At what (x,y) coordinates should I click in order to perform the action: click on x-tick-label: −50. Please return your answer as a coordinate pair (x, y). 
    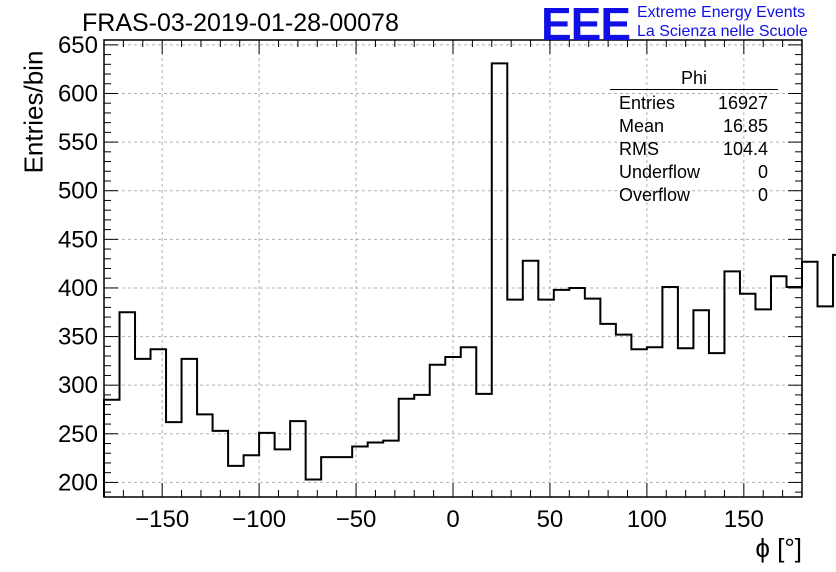
    Looking at the image, I should click on (356, 519).